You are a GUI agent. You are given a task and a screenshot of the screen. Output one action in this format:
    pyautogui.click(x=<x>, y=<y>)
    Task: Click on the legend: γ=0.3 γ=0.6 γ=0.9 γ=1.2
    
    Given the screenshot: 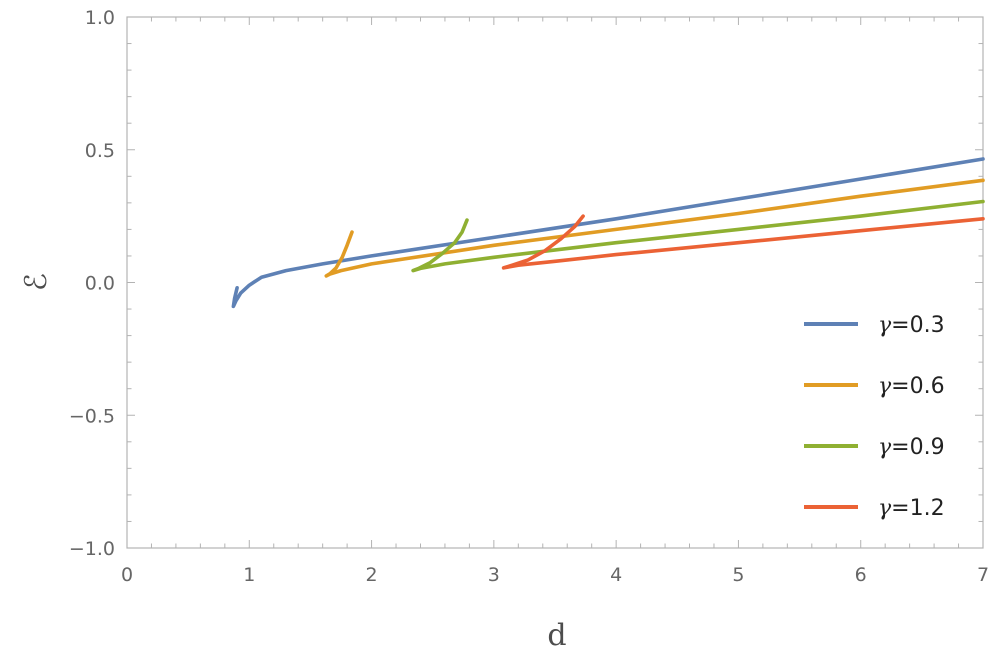 What is the action you would take?
    pyautogui.click(x=874, y=417)
    